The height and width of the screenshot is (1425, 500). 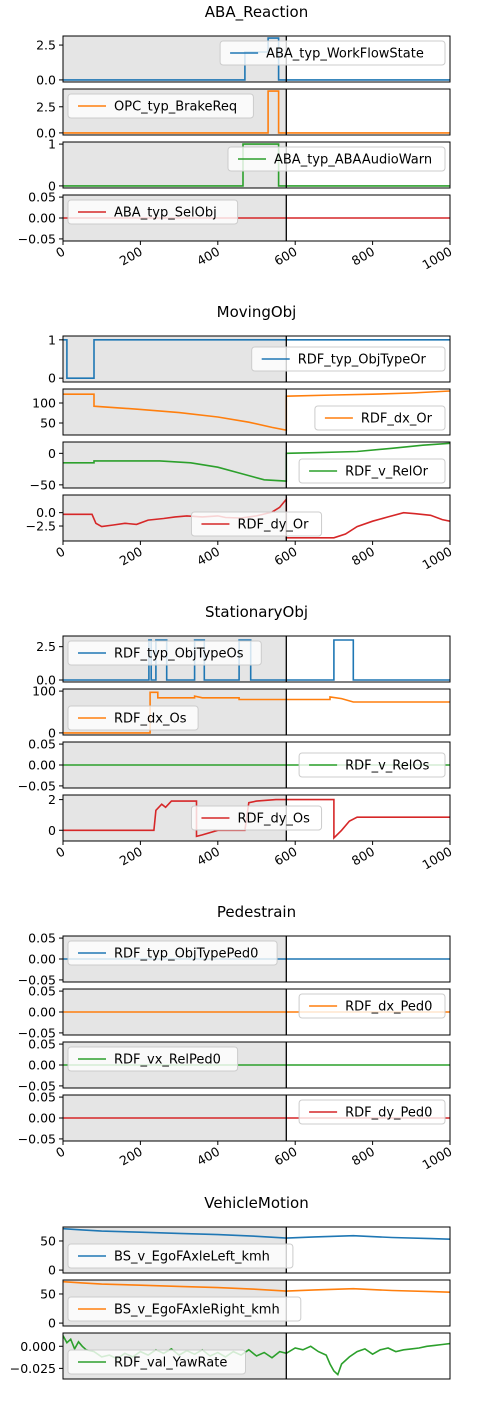 I want to click on series-line-RDF_typ_ObjTypeOr, so click(x=256, y=359).